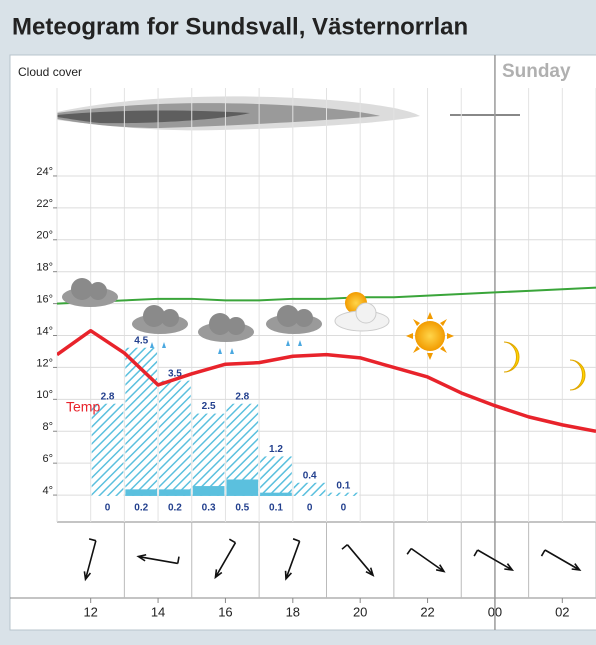  I want to click on precip-max-label: 4.5, so click(141, 340).